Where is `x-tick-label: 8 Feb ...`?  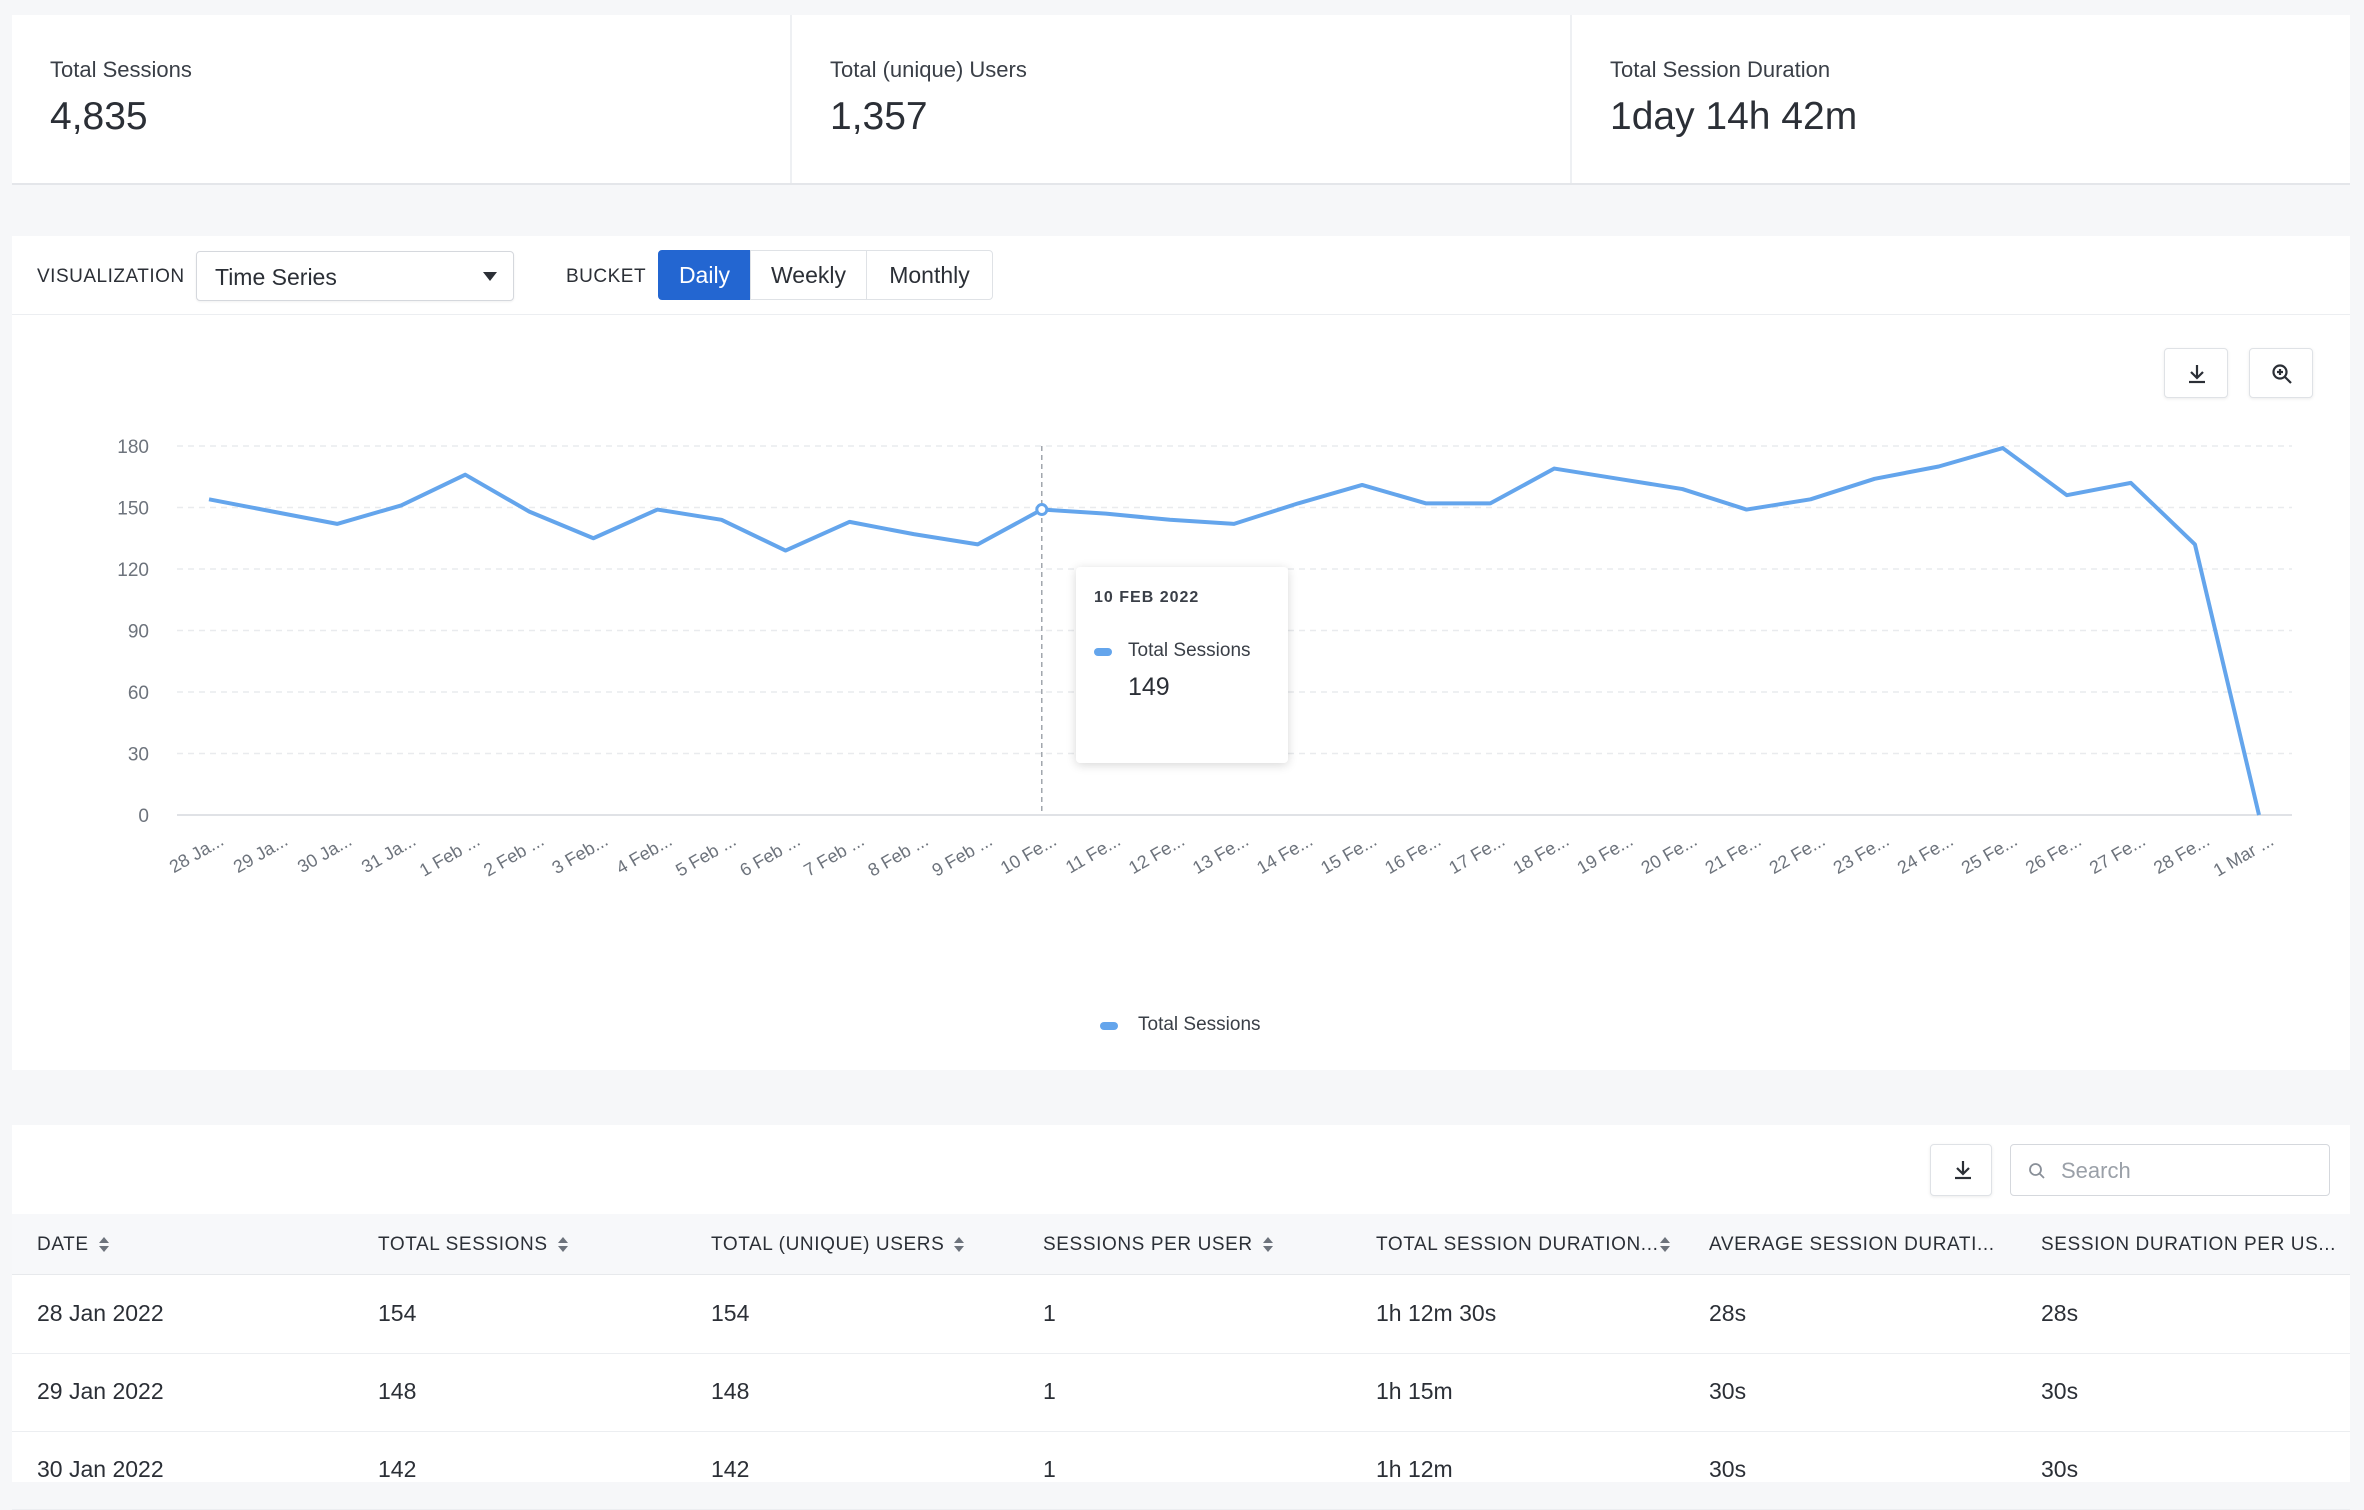 x-tick-label: 8 Feb ... is located at coordinates (897, 855).